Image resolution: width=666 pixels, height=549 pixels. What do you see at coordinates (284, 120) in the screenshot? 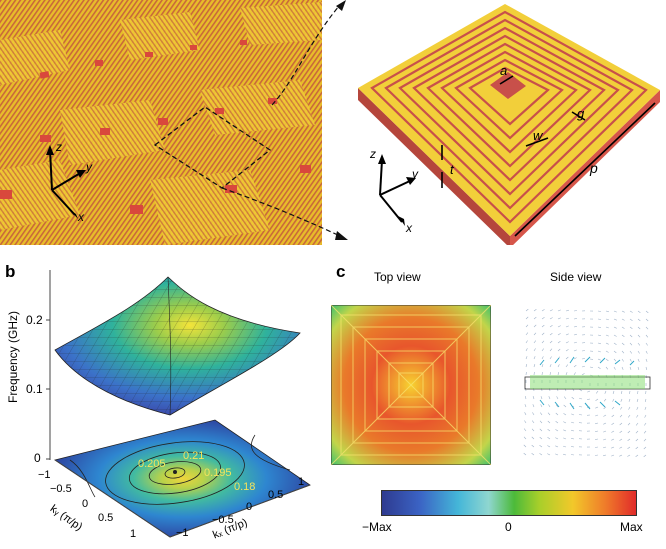
I see `zoom-connector-arrows` at bounding box center [284, 120].